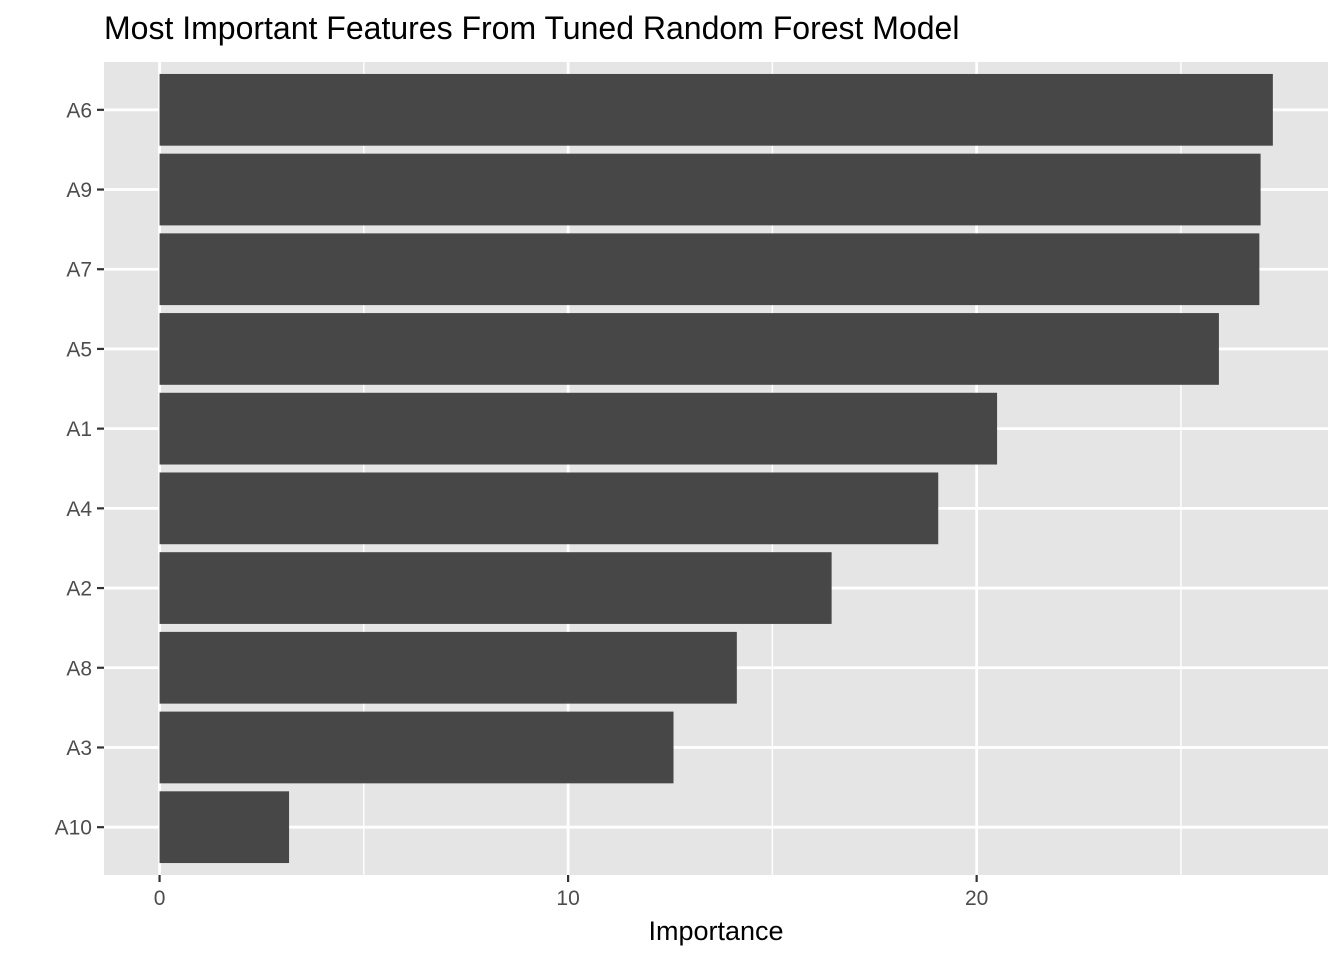 This screenshot has width=1344, height=960. Describe the element at coordinates (79, 270) in the screenshot. I see `y-tick-label: A7` at that location.